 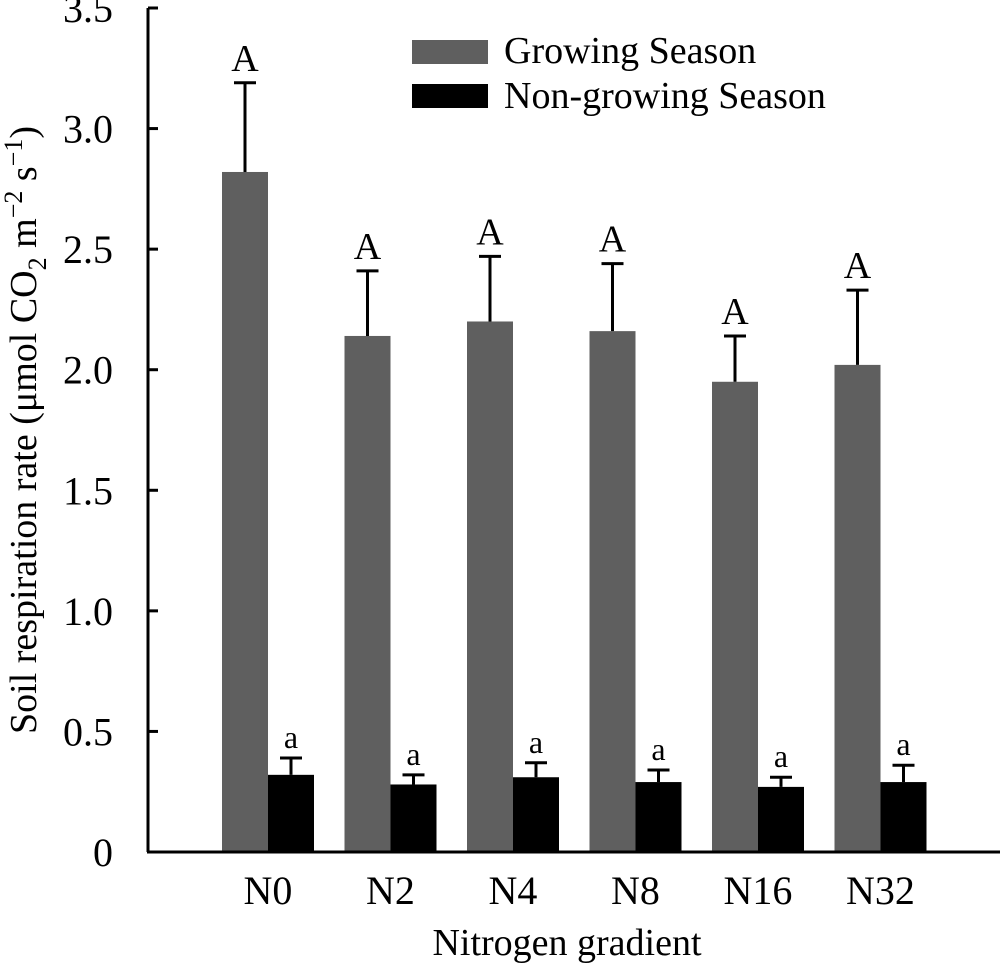 What do you see at coordinates (579, 890) in the screenshot?
I see `x-category-labels-layer: N0 N2 N4 N8 N16 N32` at bounding box center [579, 890].